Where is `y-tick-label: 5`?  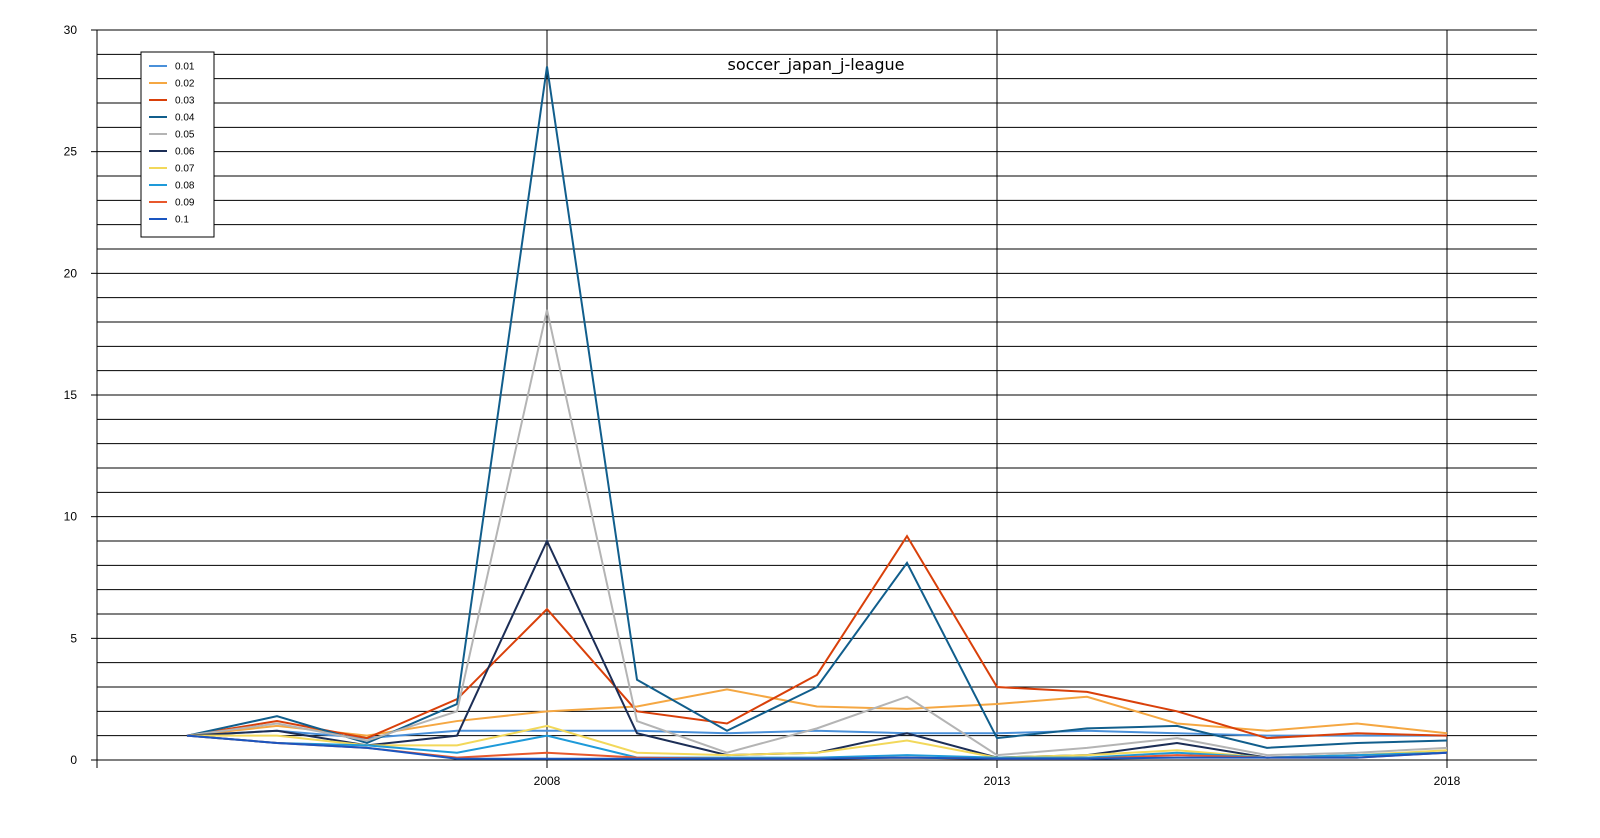 y-tick-label: 5 is located at coordinates (73, 638).